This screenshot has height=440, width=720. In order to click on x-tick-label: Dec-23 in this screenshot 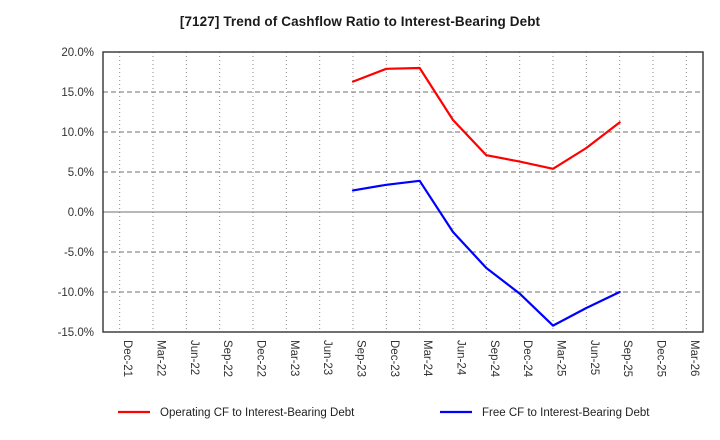, I will do `click(394, 358)`.